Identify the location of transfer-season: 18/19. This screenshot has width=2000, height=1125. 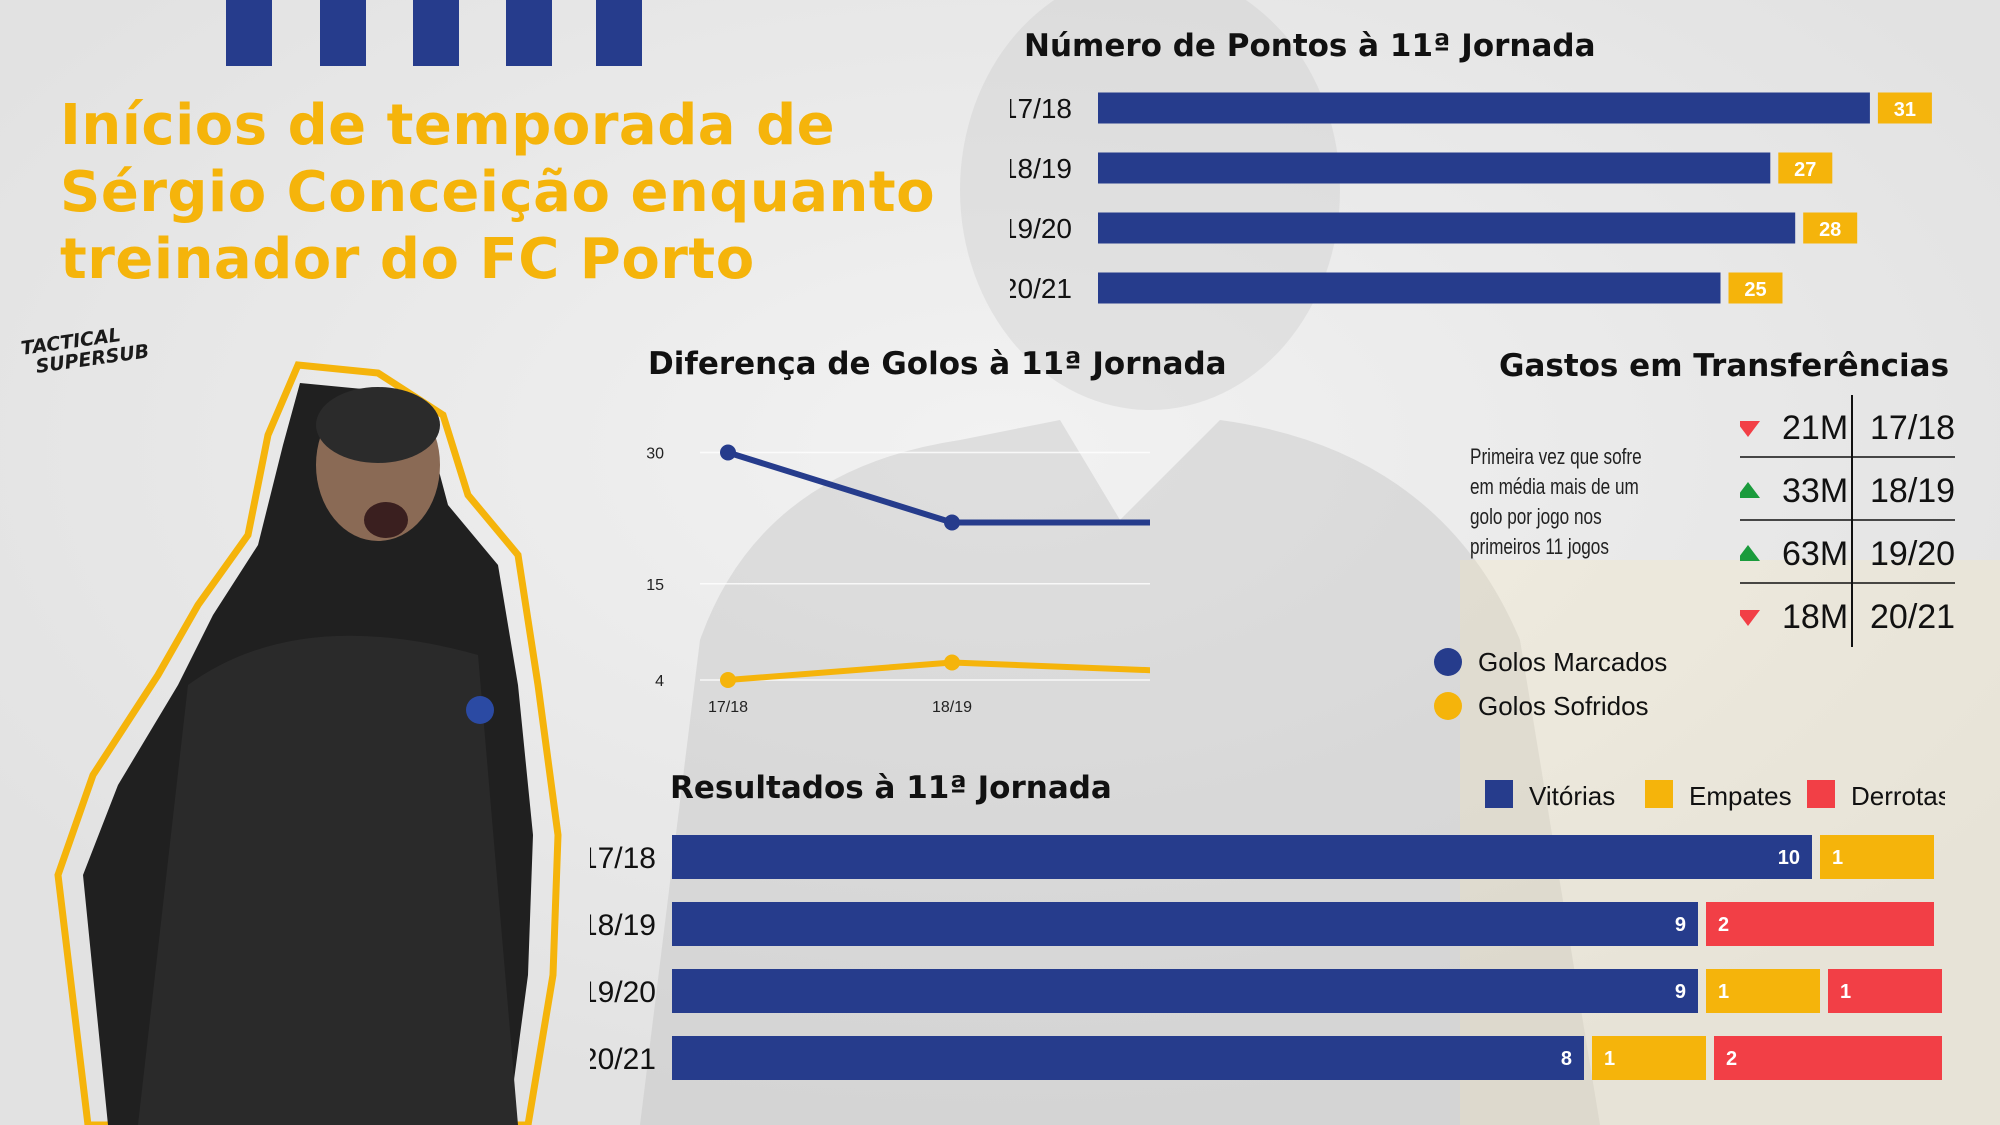
(1912, 491).